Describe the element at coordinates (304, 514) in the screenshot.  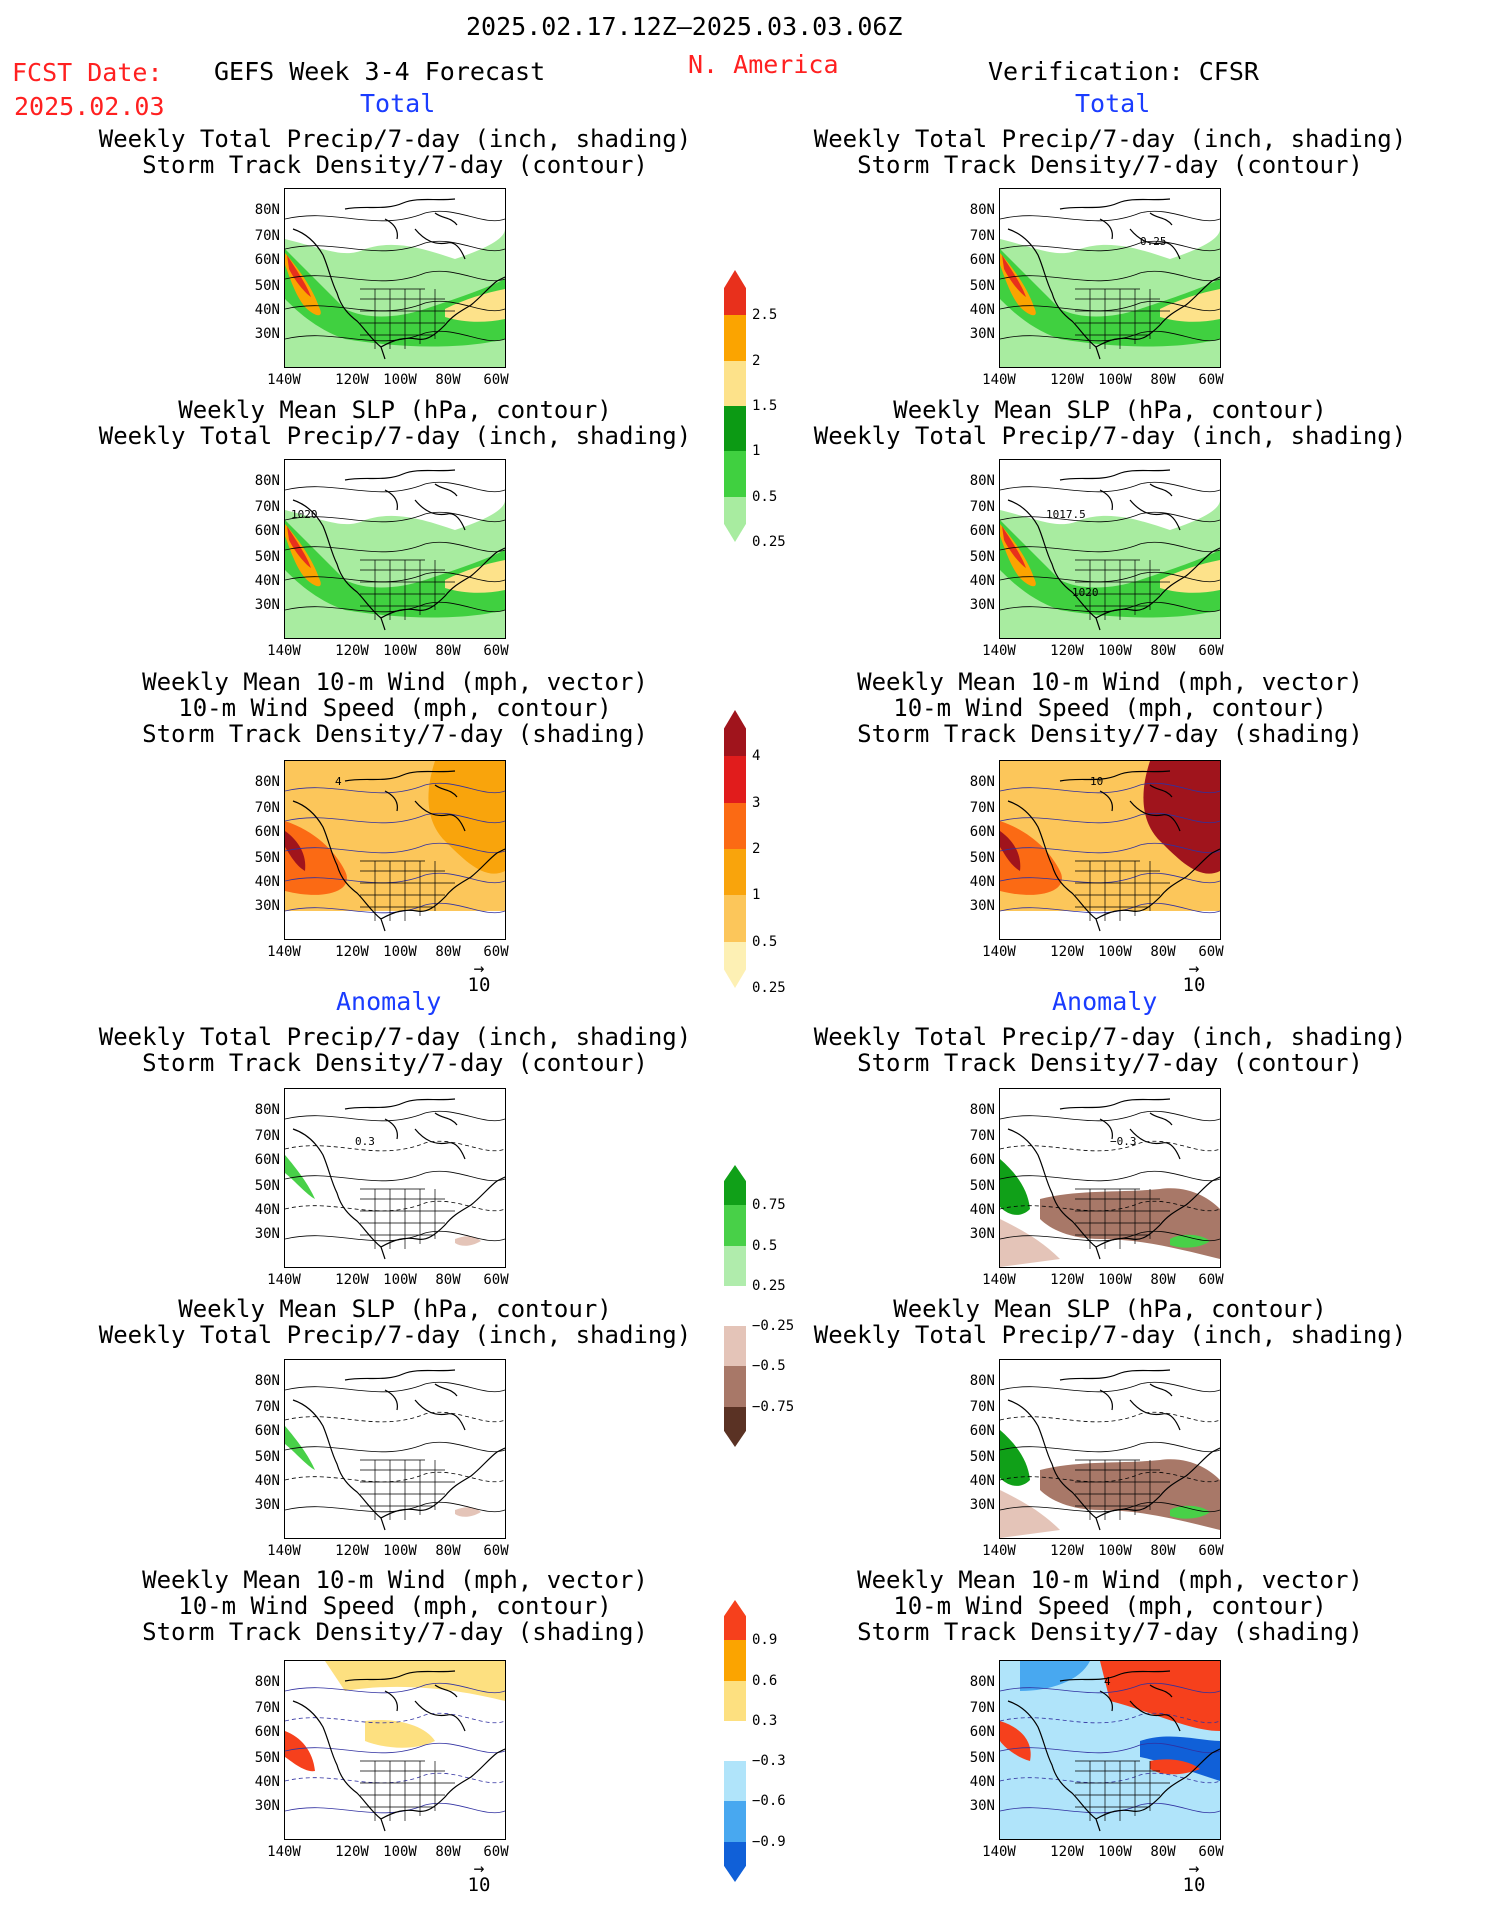
I see `contour-label: 1020` at that location.